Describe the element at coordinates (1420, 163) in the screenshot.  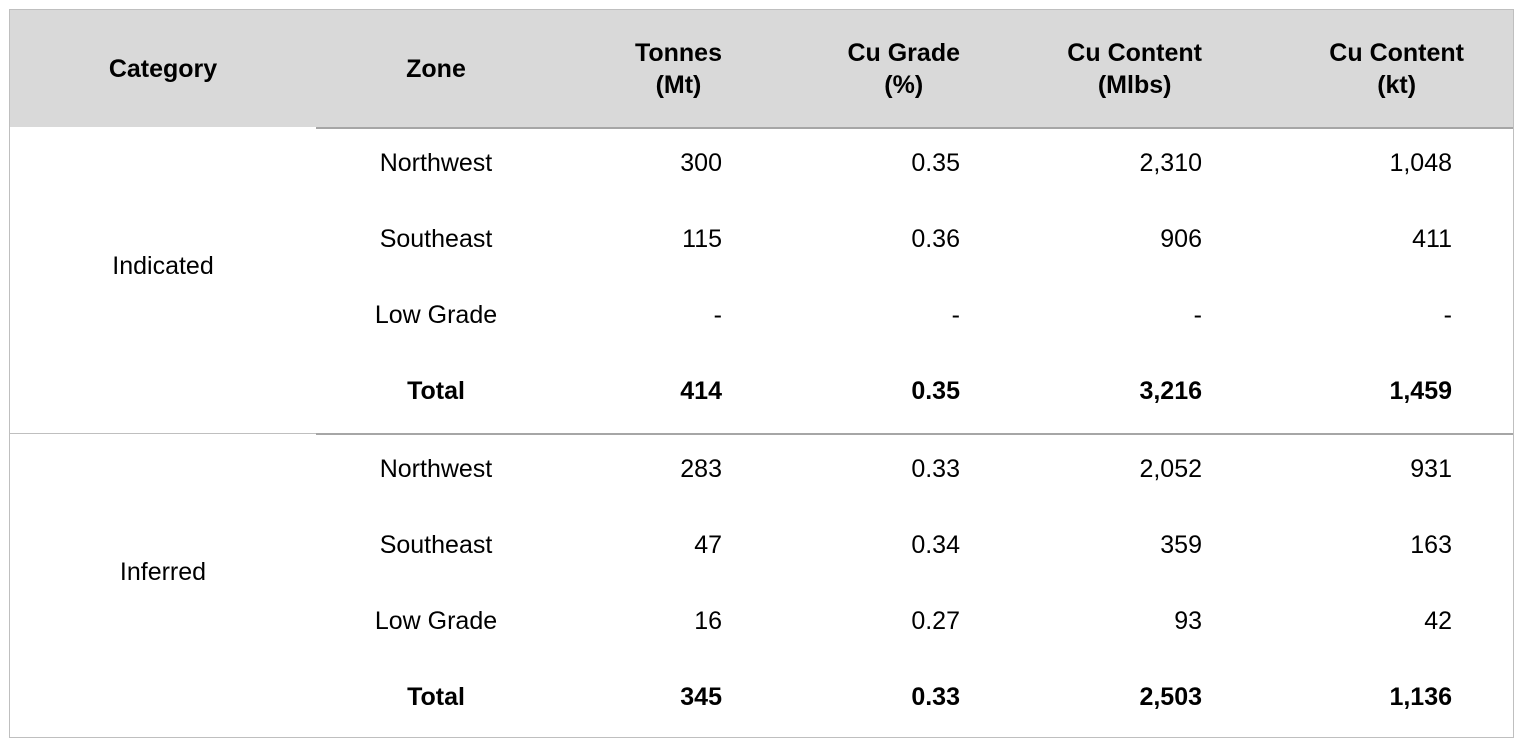
I see `kt-cell: 1,048` at that location.